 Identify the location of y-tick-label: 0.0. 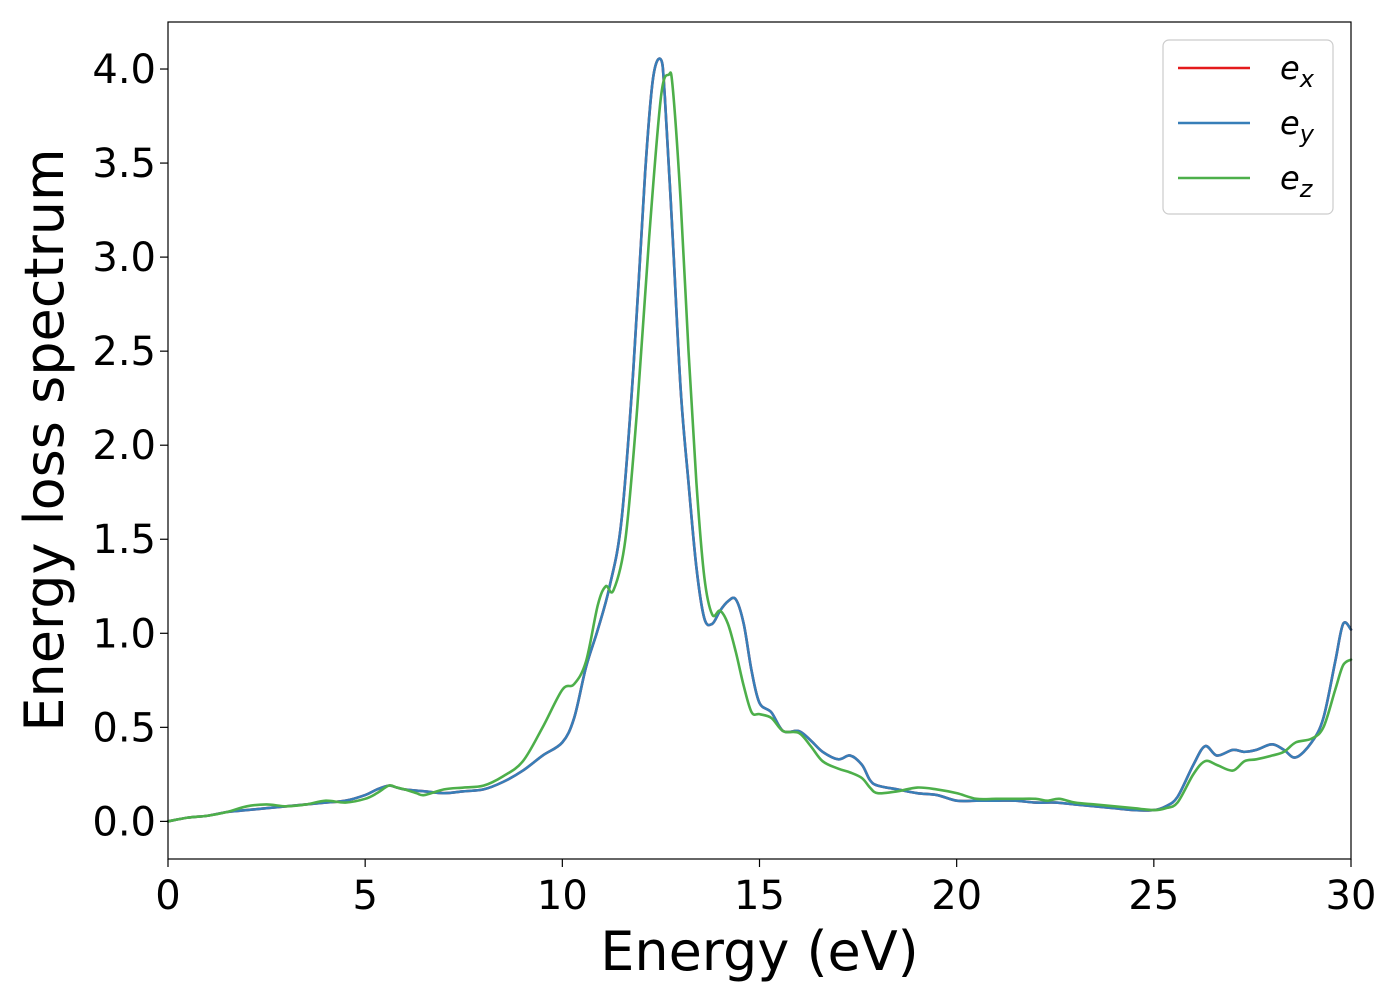
(124, 822).